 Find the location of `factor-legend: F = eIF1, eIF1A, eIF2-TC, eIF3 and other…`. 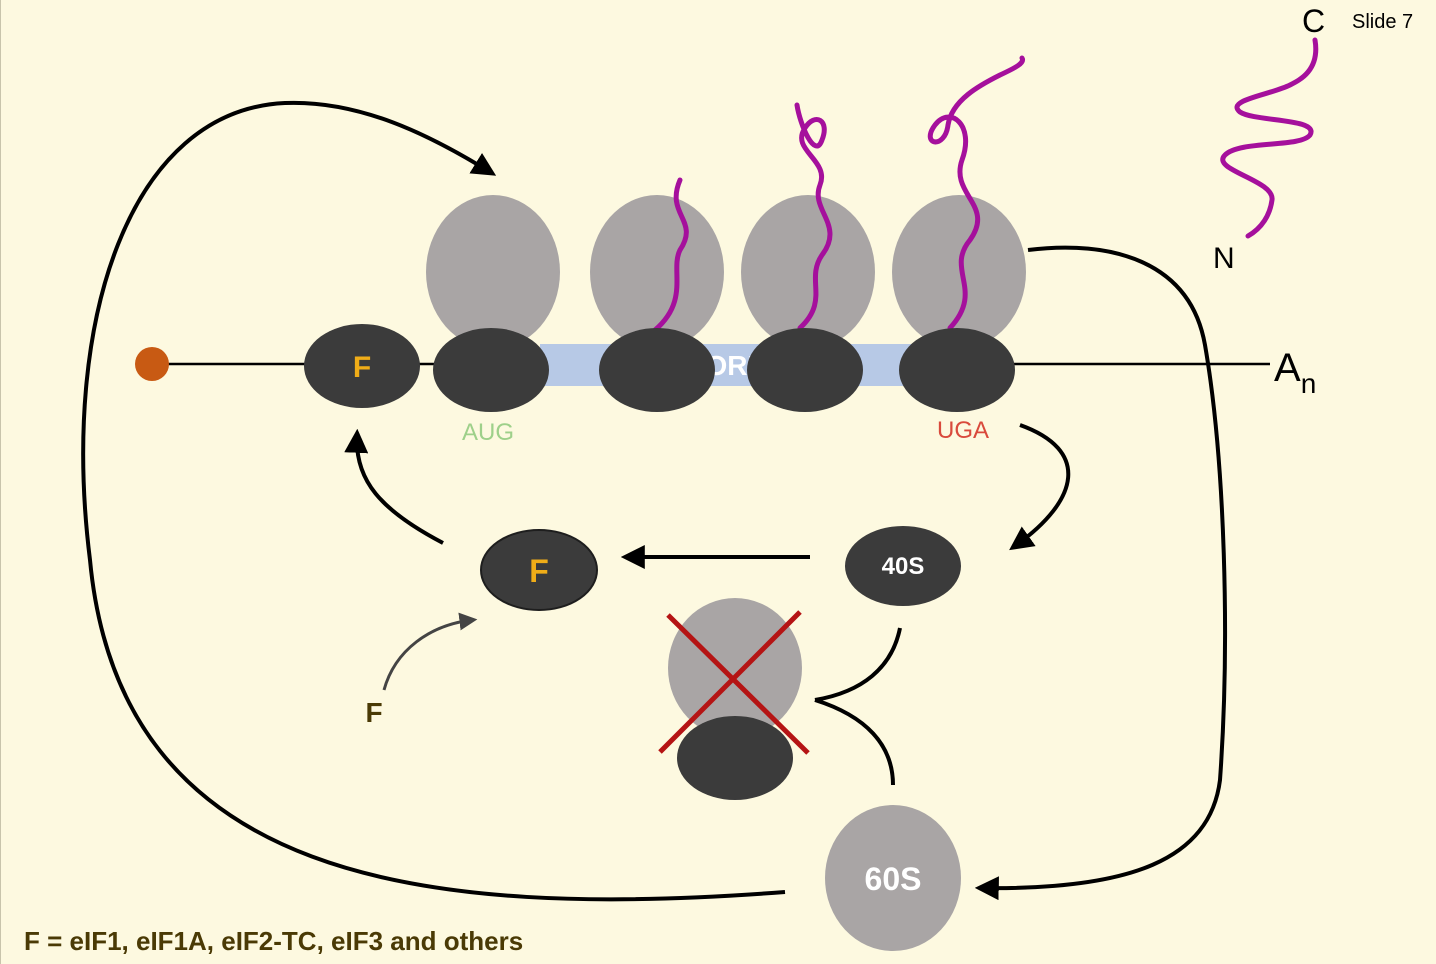

factor-legend: F = eIF1, eIF1A, eIF2-TC, eIF3 and other… is located at coordinates (273, 941).